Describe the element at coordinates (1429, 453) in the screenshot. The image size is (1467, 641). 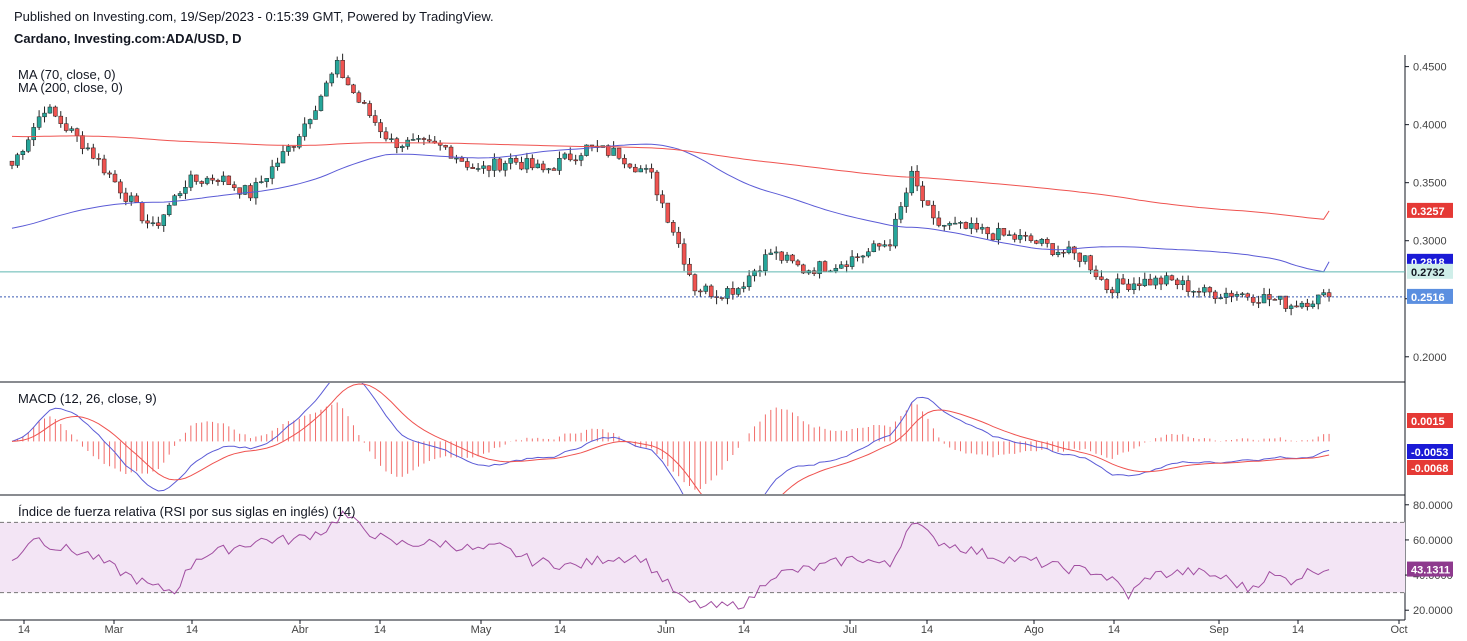
I see `macd-value-badge-text: -0.0053` at that location.